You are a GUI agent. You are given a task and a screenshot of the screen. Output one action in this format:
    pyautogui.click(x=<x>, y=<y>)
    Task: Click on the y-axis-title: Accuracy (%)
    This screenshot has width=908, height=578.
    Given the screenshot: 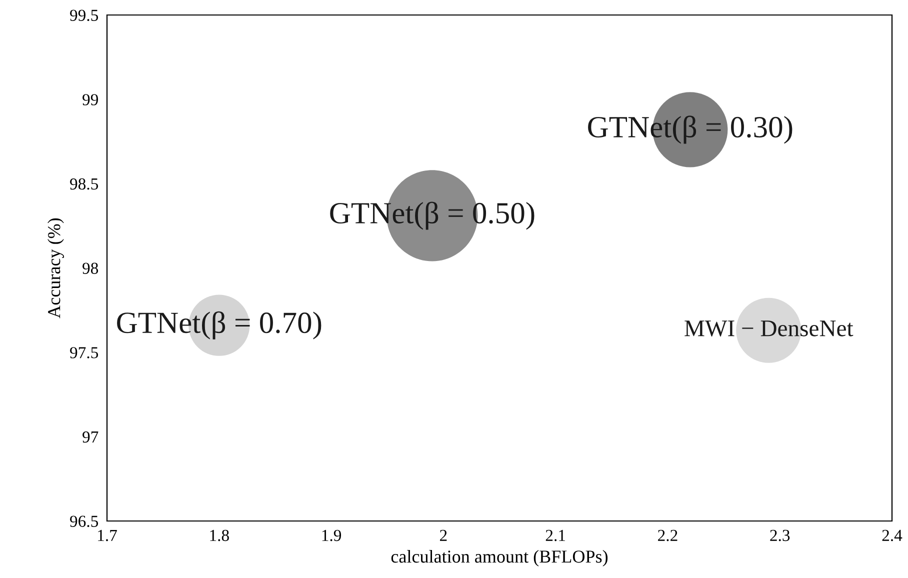 What is the action you would take?
    pyautogui.click(x=56, y=268)
    